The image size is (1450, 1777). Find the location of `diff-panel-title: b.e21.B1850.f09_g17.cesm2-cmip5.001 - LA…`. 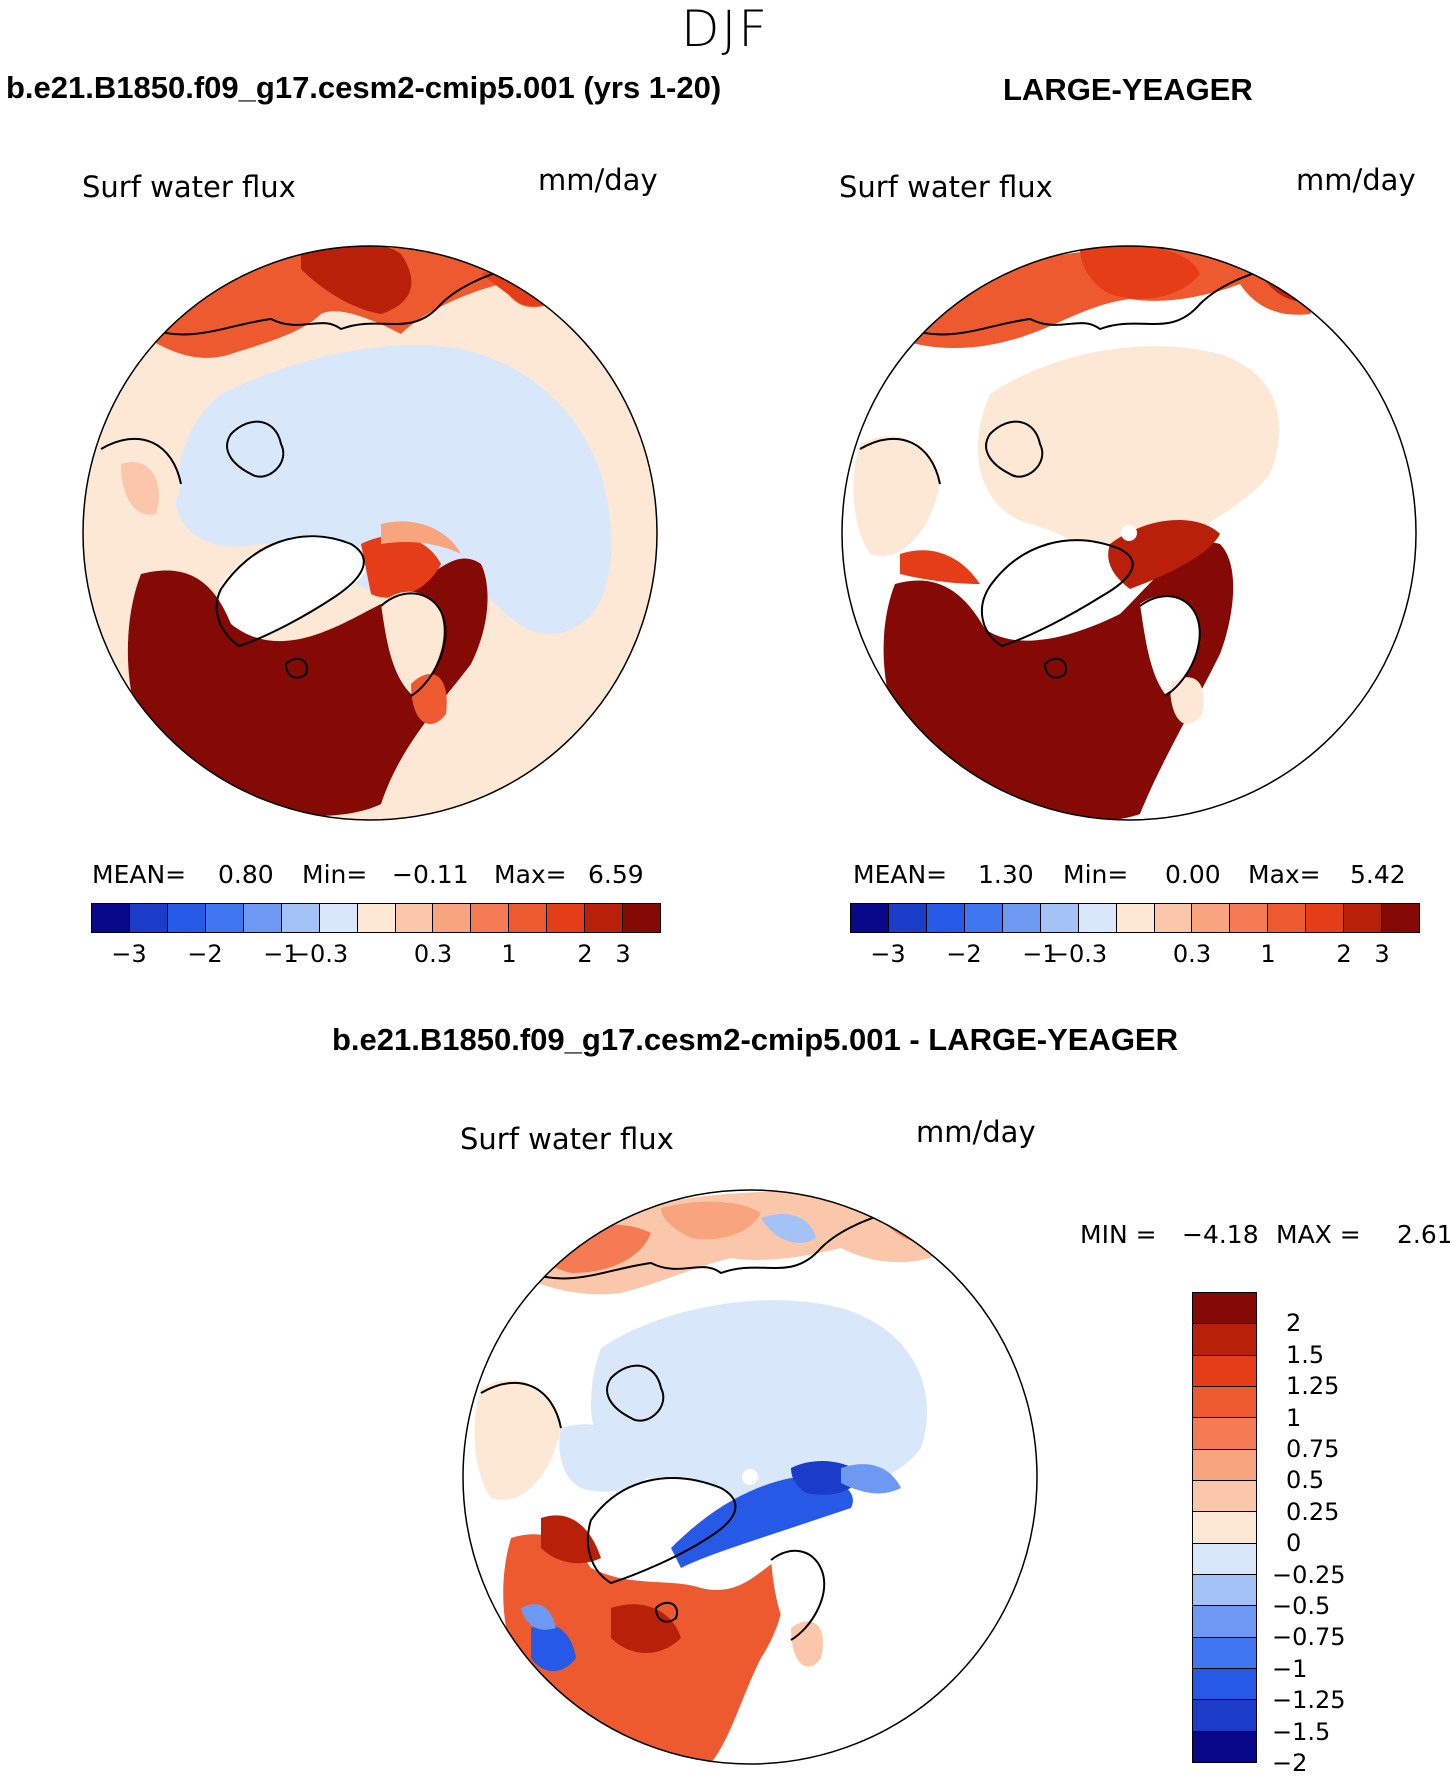

diff-panel-title: b.e21.B1850.f09_g17.cesm2-cmip5.001 - LA… is located at coordinates (755, 1039).